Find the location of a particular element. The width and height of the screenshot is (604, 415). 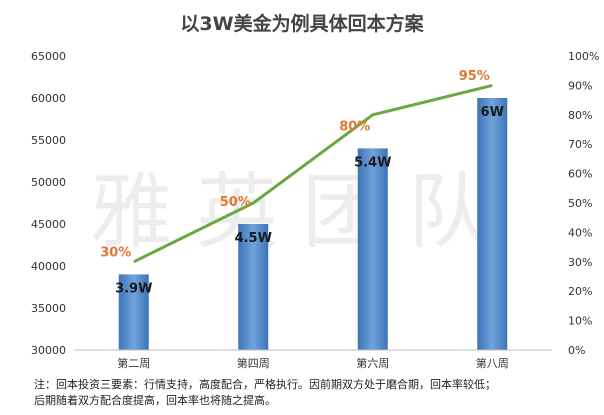

right-tick-label: 50% is located at coordinates (580, 203).